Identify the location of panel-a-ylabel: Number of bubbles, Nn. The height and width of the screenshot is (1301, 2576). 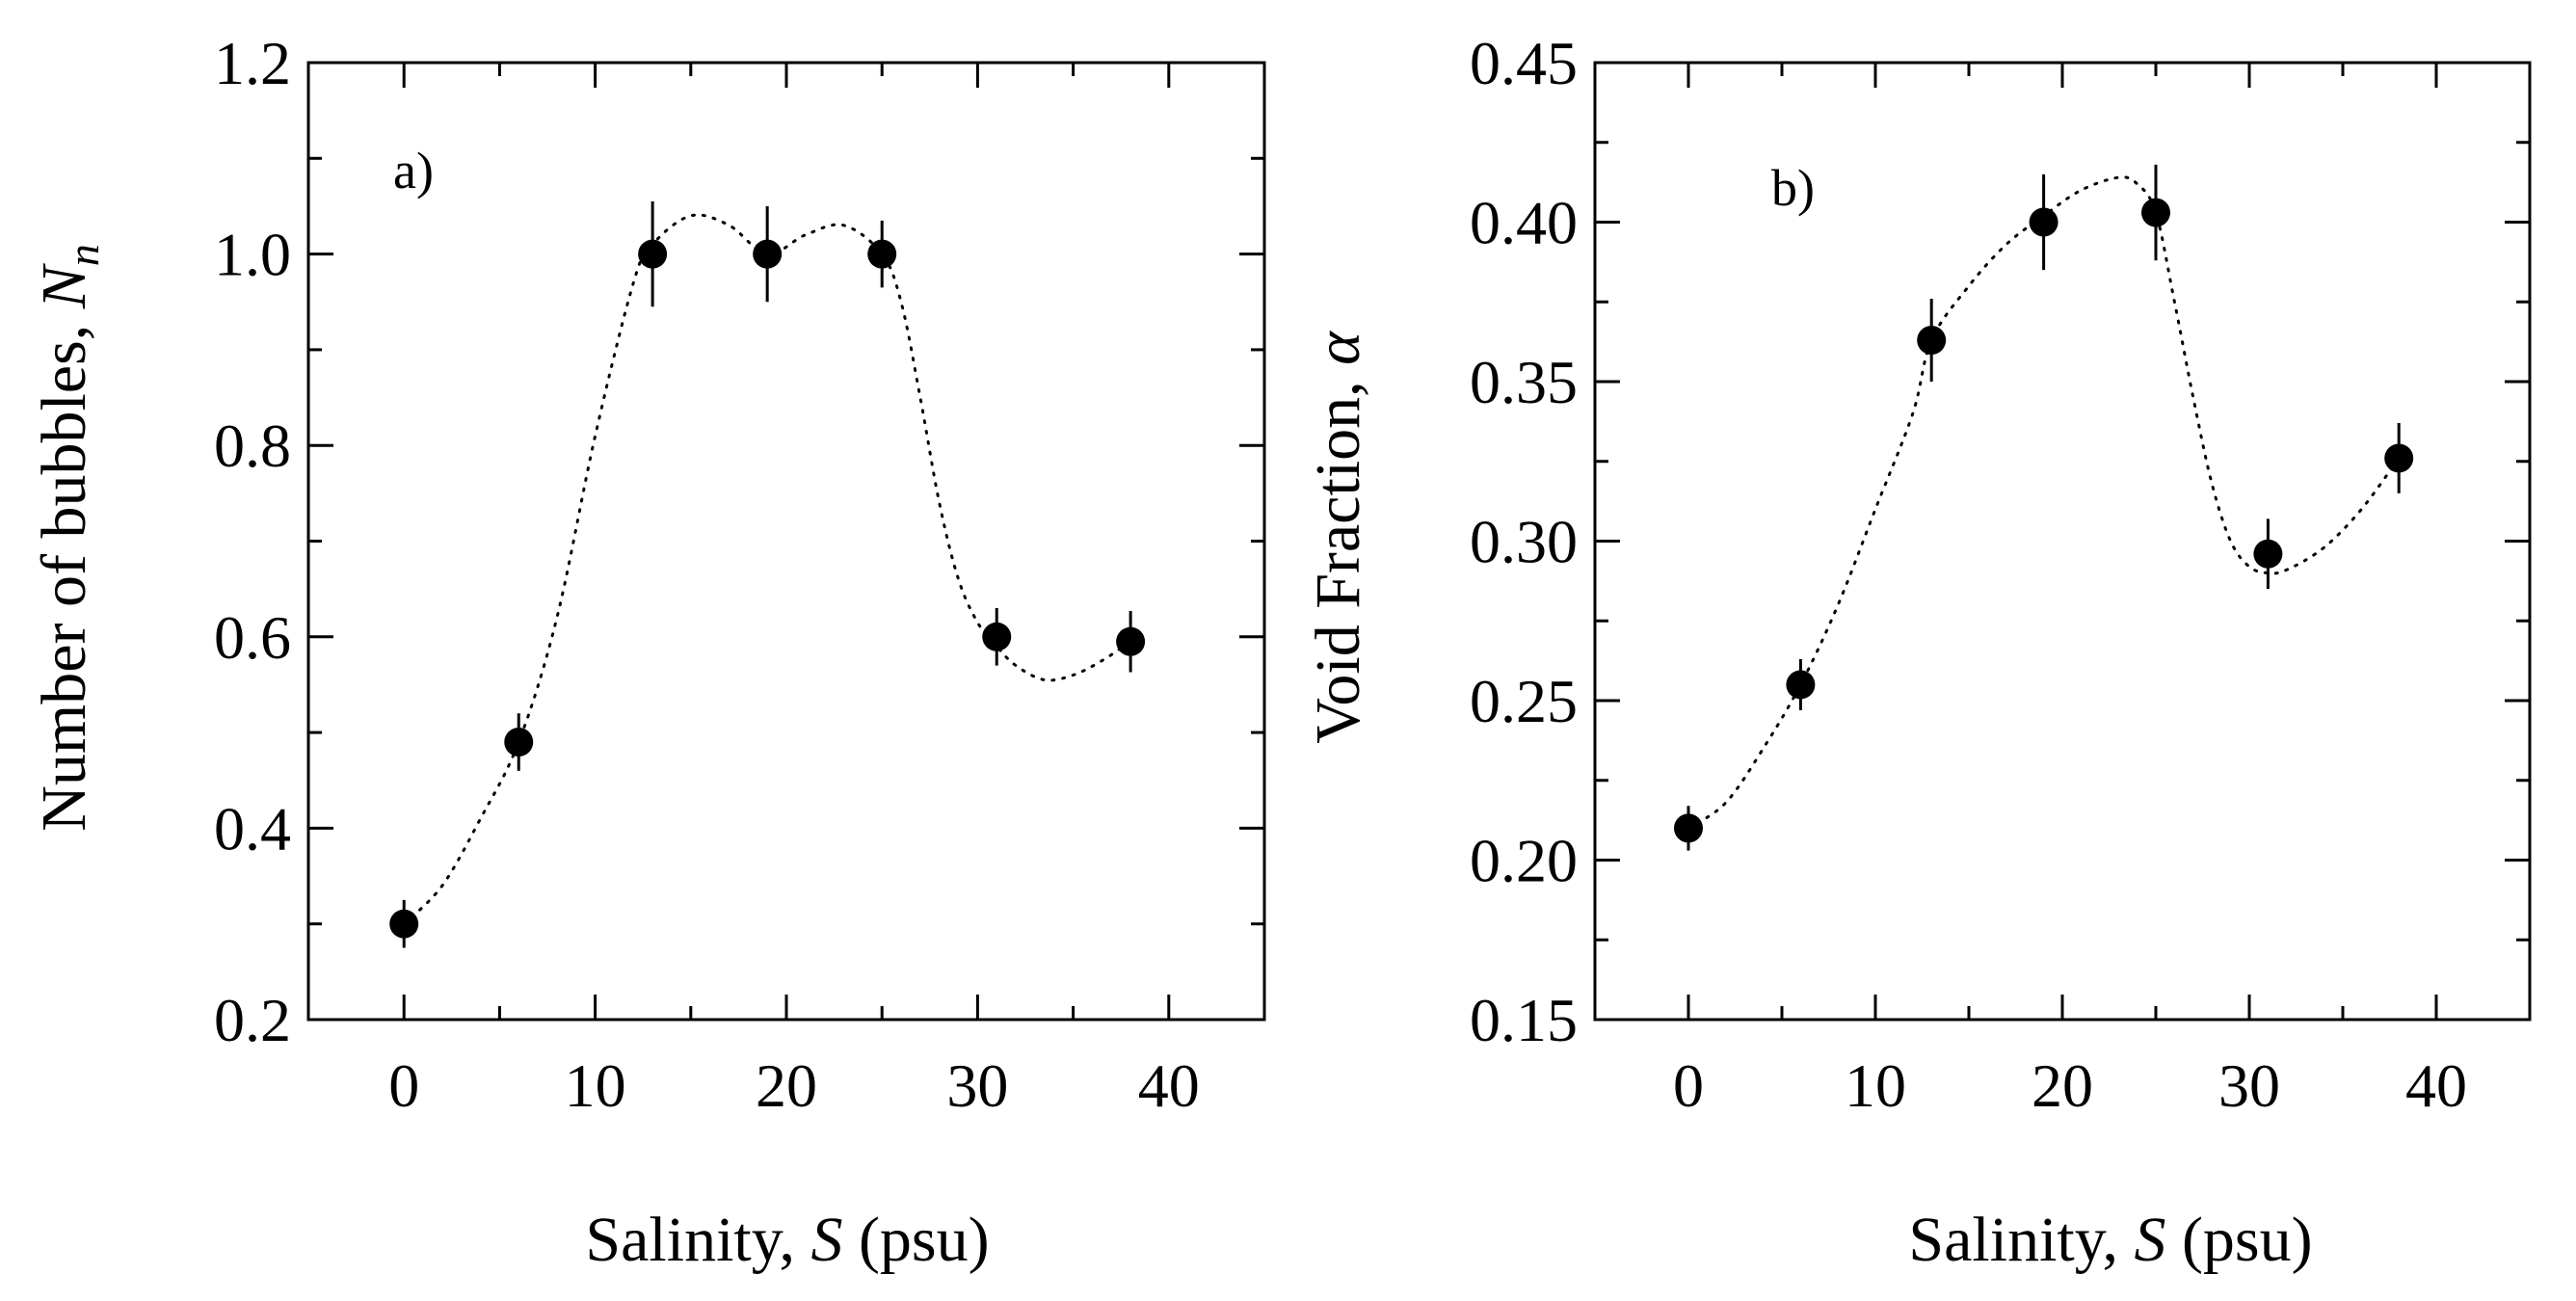
(68, 538).